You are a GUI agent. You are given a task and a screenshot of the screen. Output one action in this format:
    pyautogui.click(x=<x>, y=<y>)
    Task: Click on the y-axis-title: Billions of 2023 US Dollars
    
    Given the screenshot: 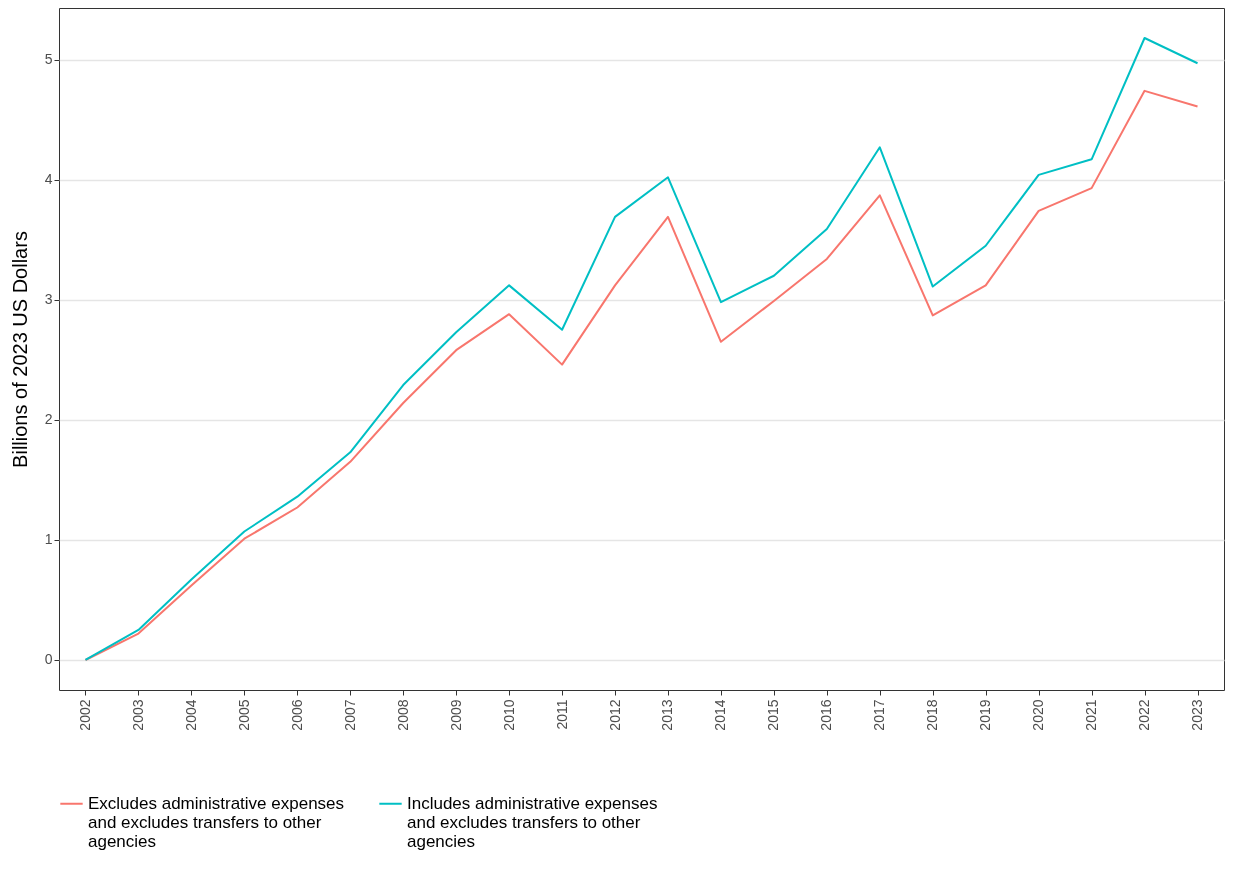 What is the action you would take?
    pyautogui.click(x=19, y=349)
    